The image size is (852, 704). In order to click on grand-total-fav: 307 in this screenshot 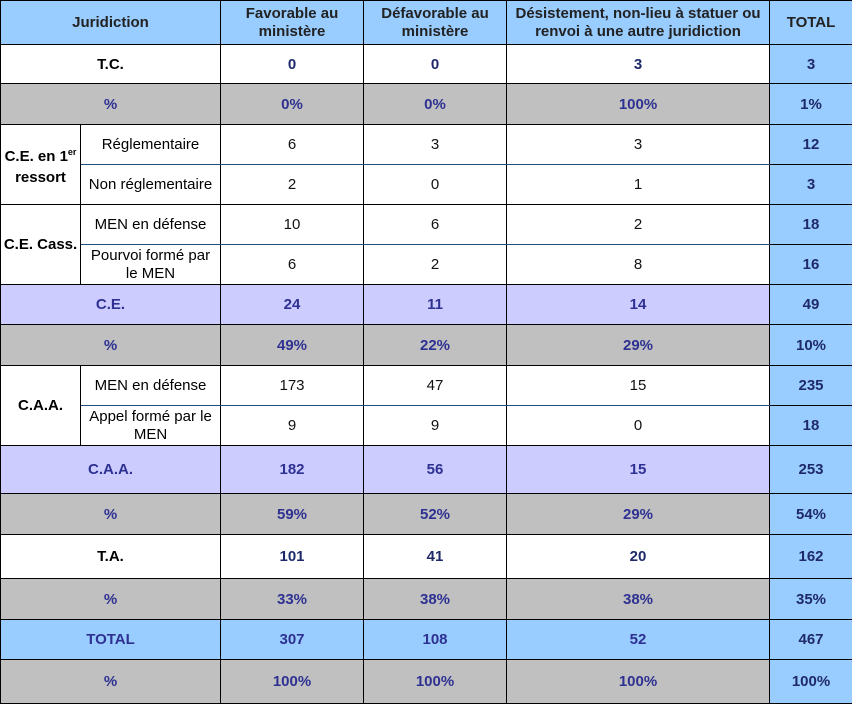, I will do `click(292, 640)`.